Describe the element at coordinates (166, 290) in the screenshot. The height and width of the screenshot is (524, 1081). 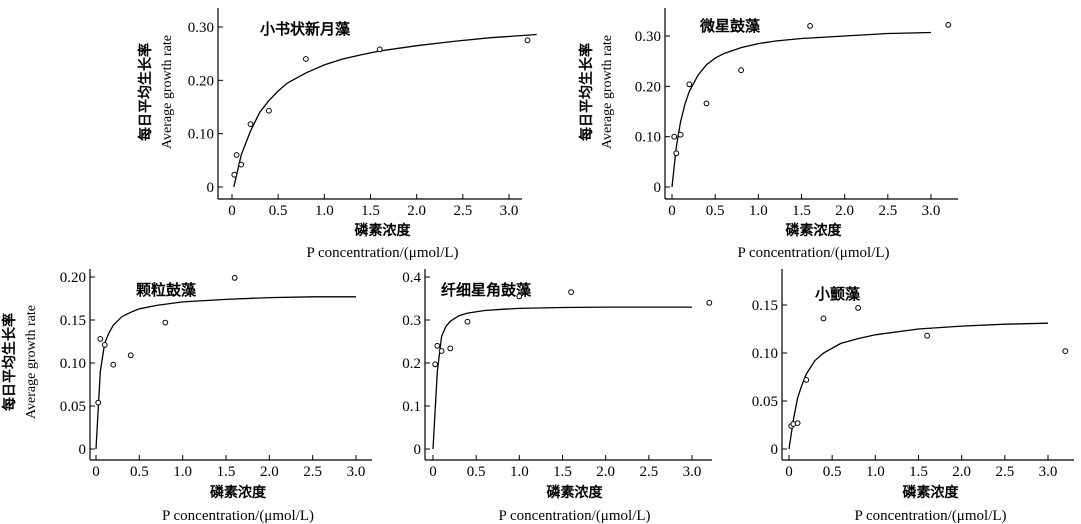
I see `chart-title: 颗粒鼓藻` at that location.